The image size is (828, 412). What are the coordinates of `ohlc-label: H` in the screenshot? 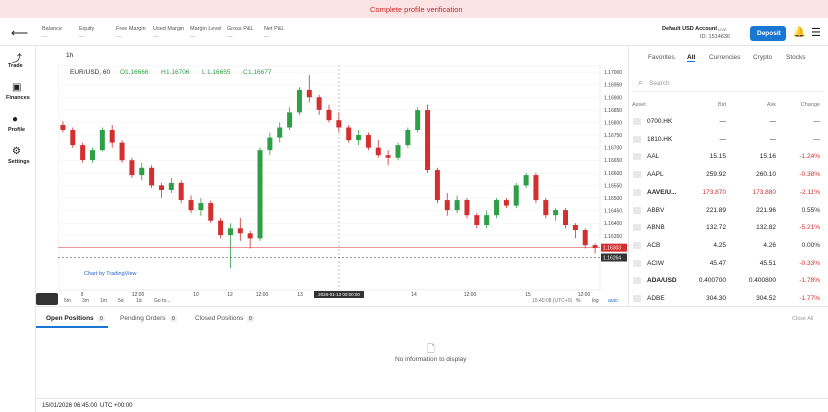 It's located at (163, 72).